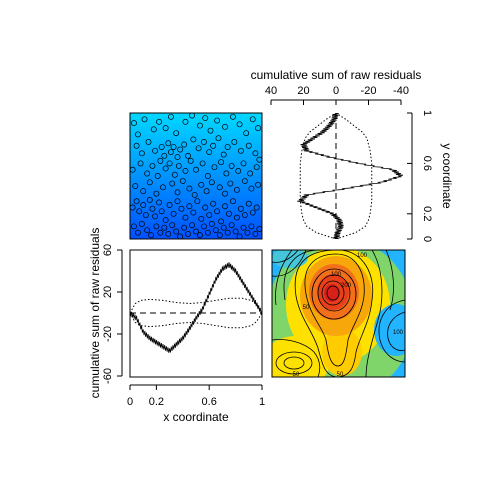  Describe the element at coordinates (108, 292) in the screenshot. I see `left-axis-tick-label: 20` at that location.